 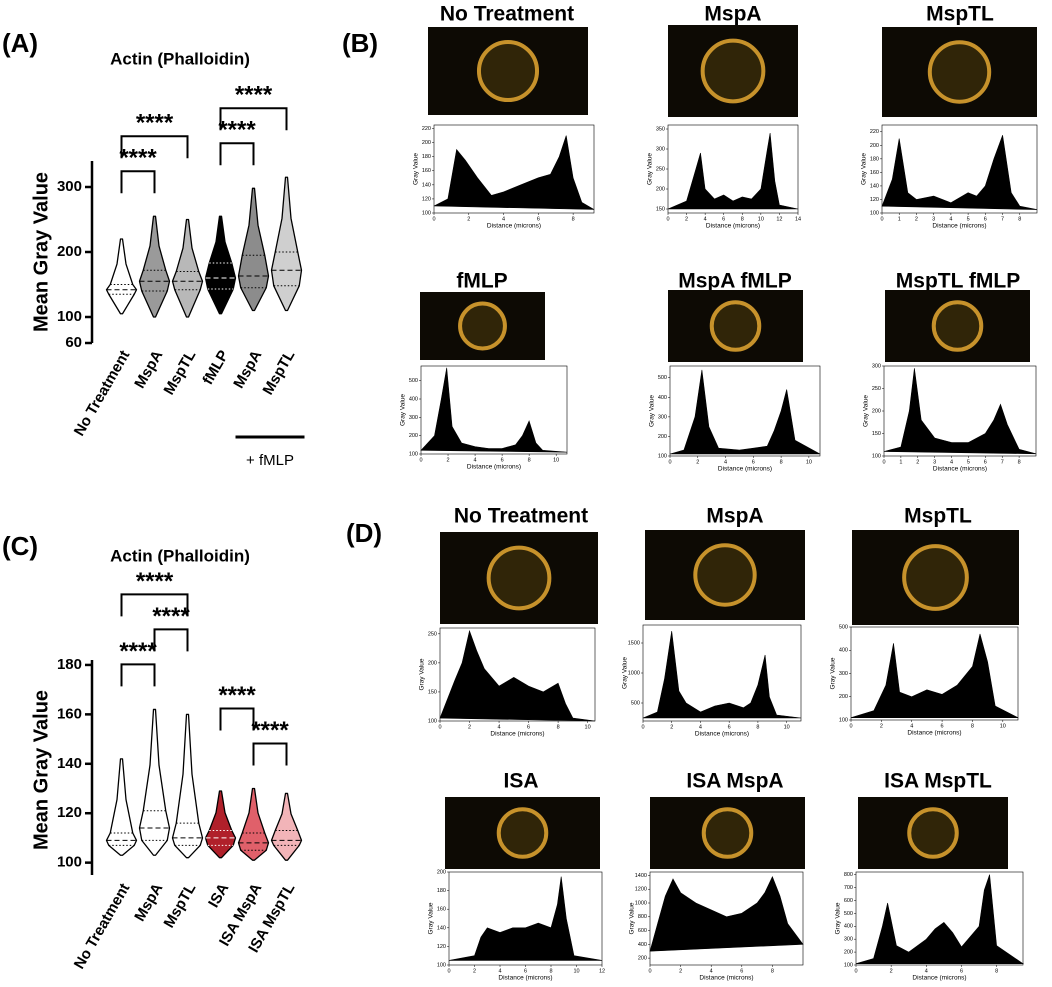 I want to click on y-tick-label: 800, so click(x=848, y=875).